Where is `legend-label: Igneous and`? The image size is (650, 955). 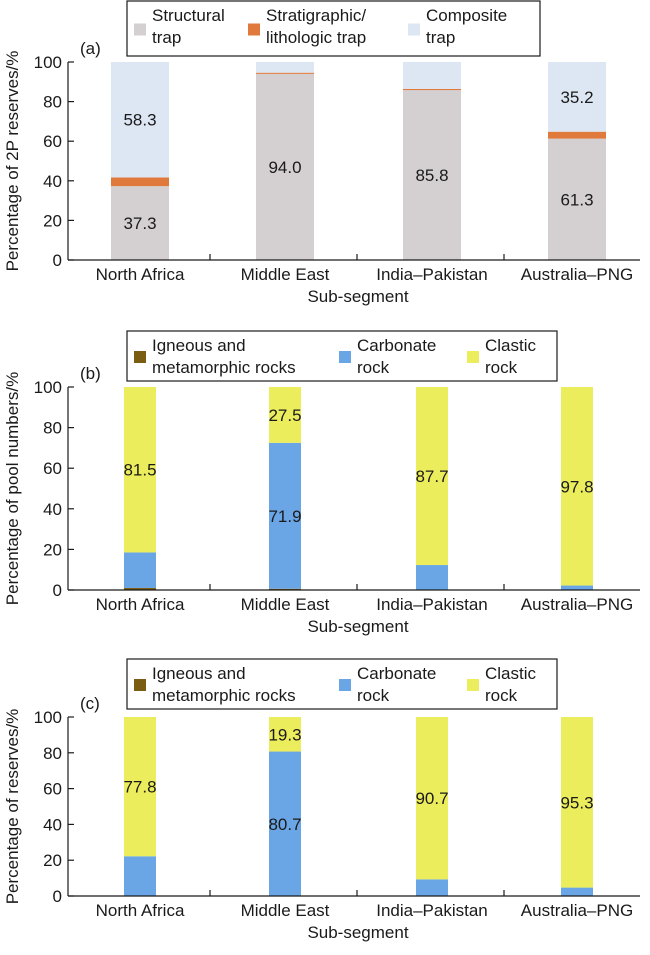 legend-label: Igneous and is located at coordinates (199, 673).